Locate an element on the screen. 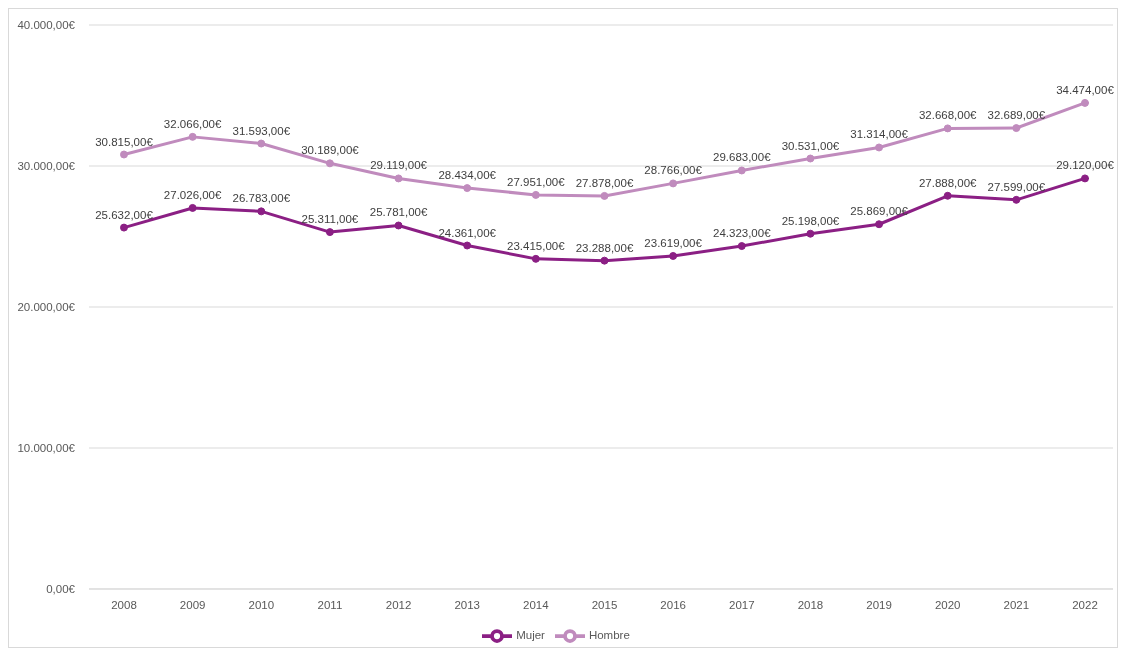 The height and width of the screenshot is (652, 1126). x-tick-label: 2020 is located at coordinates (947, 605).